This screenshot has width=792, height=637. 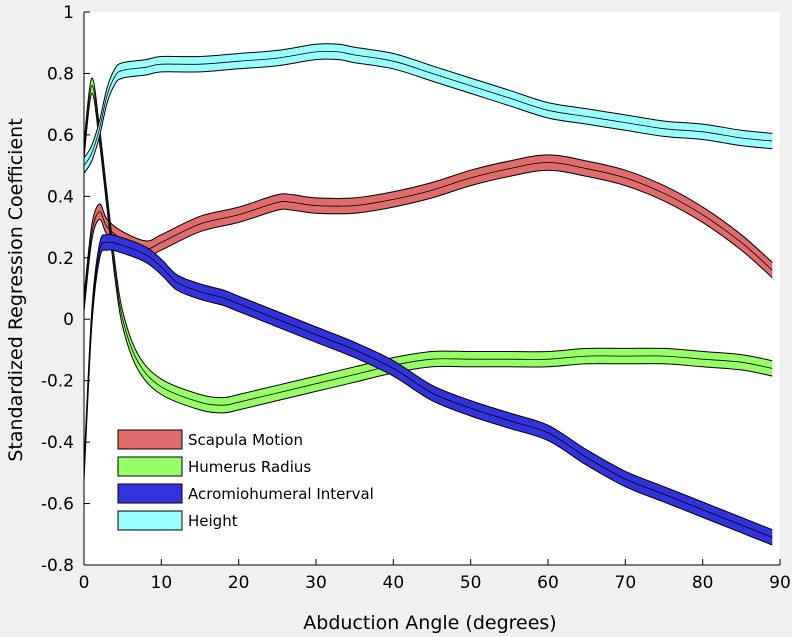 What do you see at coordinates (57, 443) in the screenshot?
I see `y-tick-label: -0.4` at bounding box center [57, 443].